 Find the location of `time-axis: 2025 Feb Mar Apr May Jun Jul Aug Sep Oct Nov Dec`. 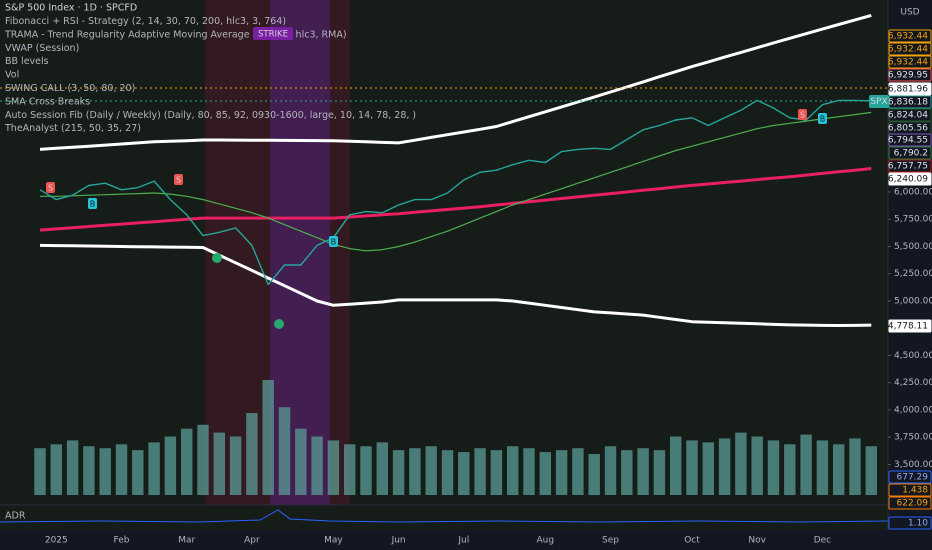

time-axis: 2025 Feb Mar Apr May Jun Jul Aug Sep Oct Nov Dec is located at coordinates (438, 541).